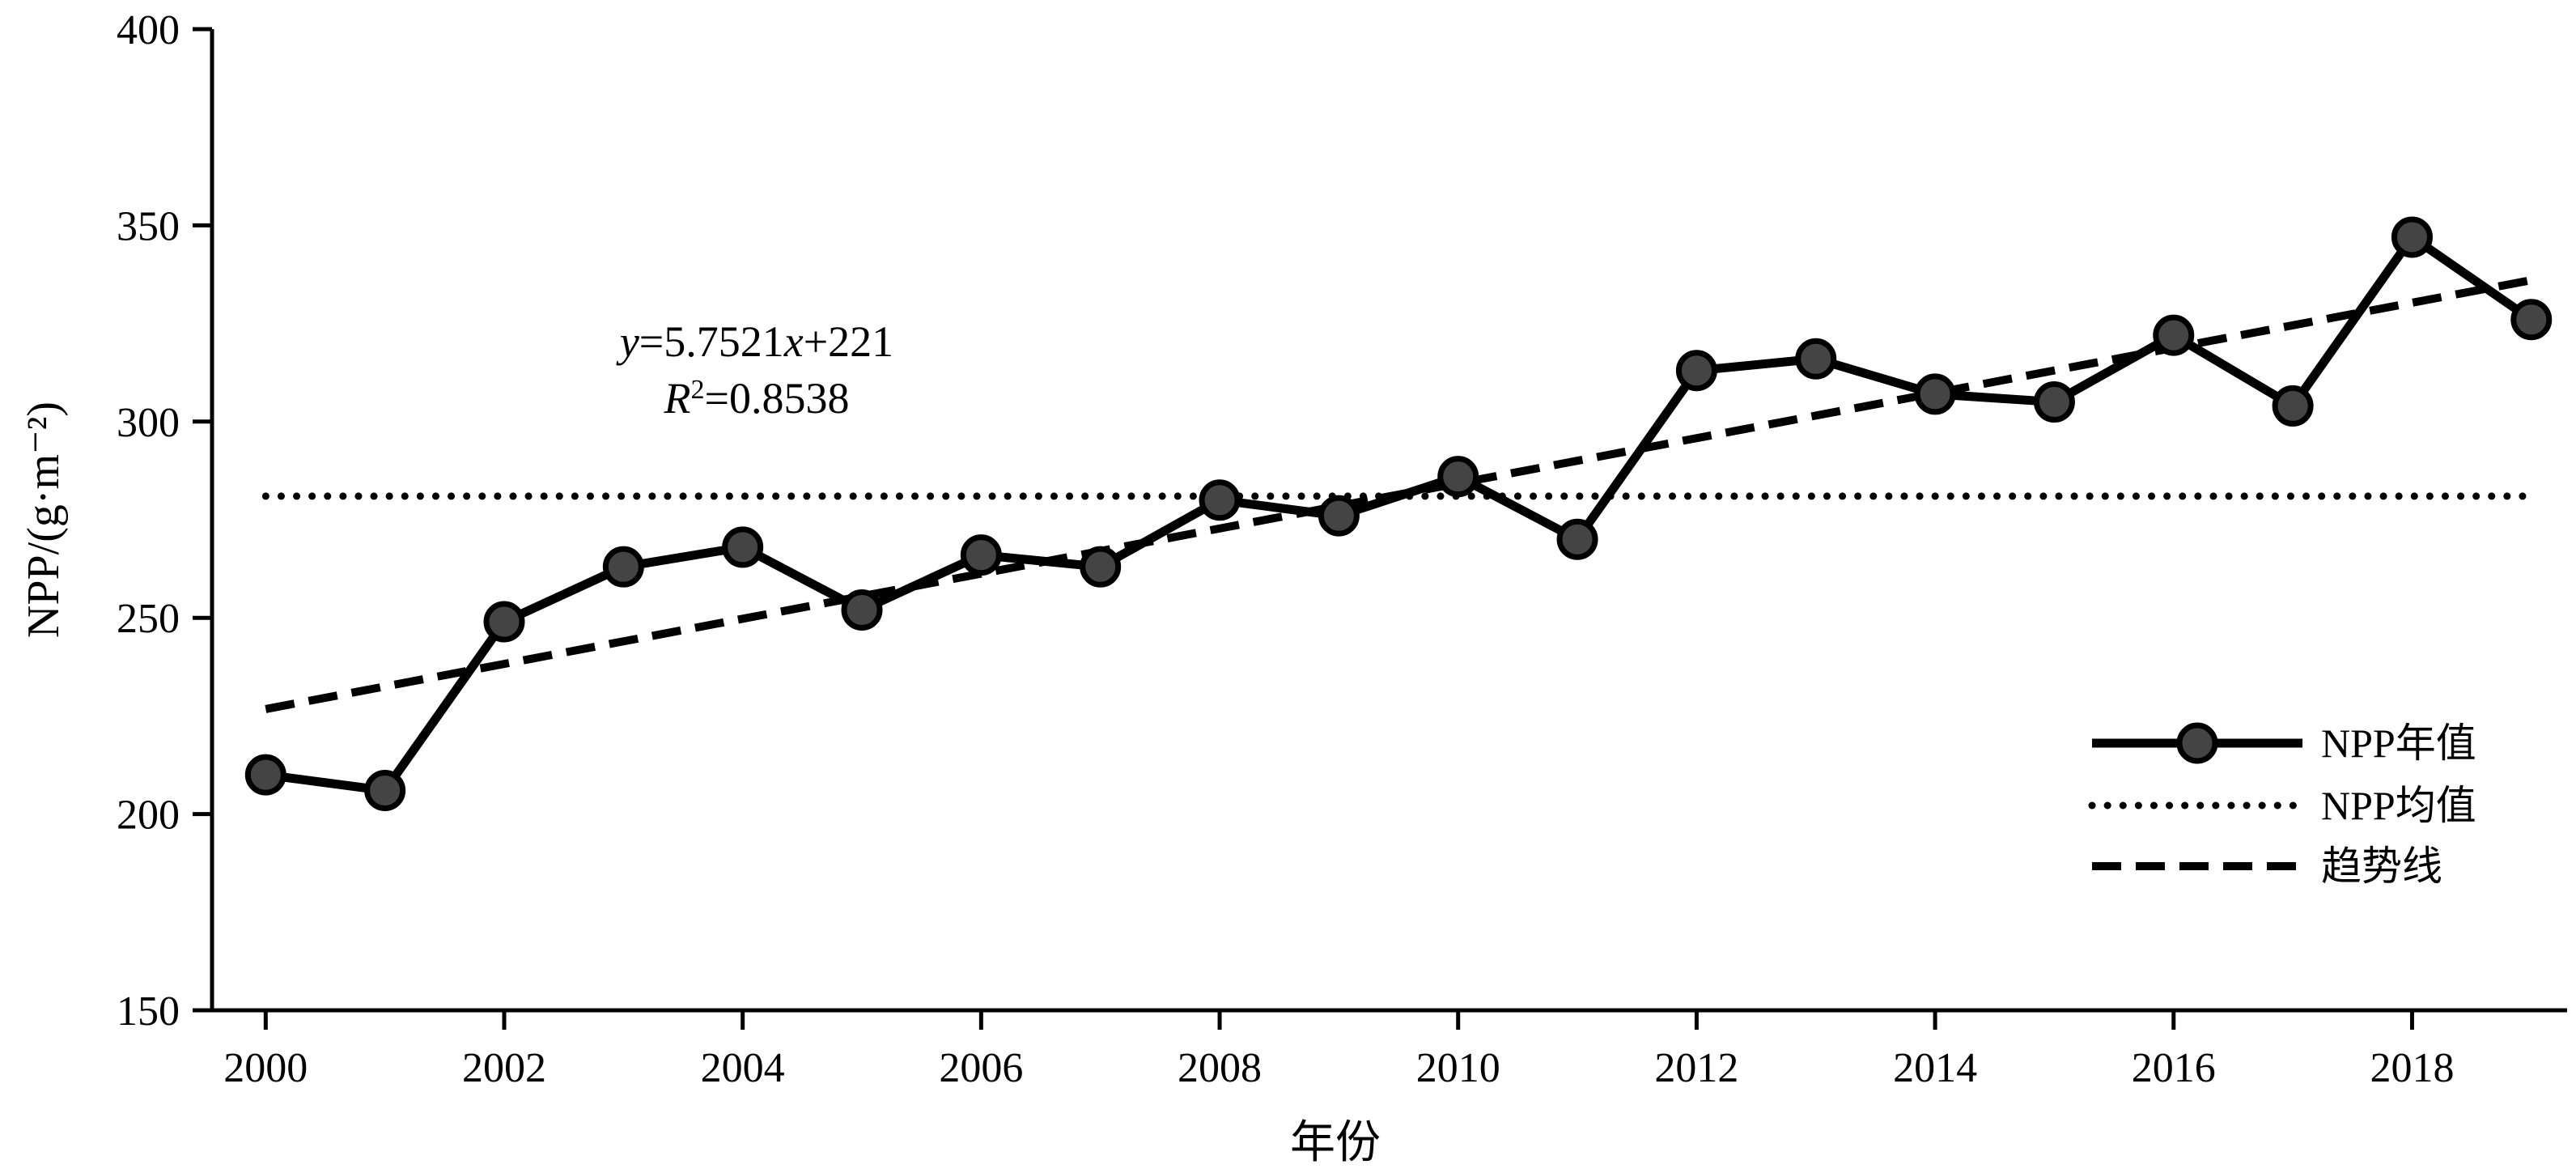 This screenshot has height=1173, width=2576. I want to click on annual-point-2008, so click(1220, 500).